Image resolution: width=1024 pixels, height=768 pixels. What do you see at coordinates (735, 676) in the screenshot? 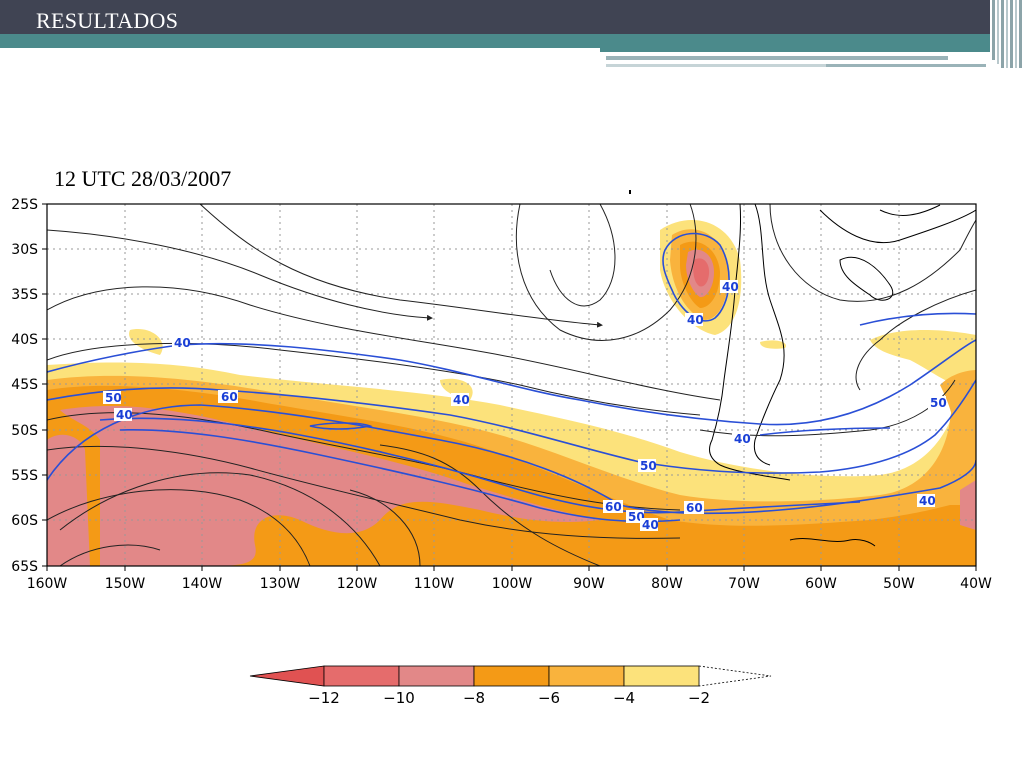
I see `colorbar-high-extension` at bounding box center [735, 676].